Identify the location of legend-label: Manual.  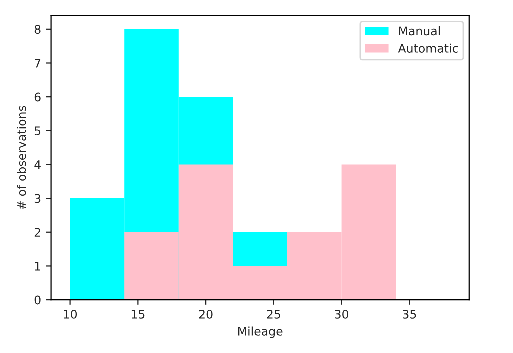
(419, 31).